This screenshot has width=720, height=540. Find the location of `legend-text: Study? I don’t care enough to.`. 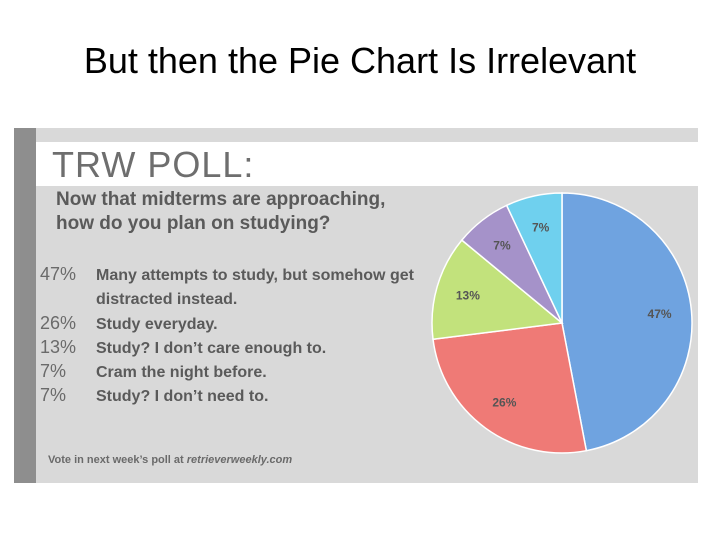

legend-text: Study? I don’t care enough to. is located at coordinates (211, 348).